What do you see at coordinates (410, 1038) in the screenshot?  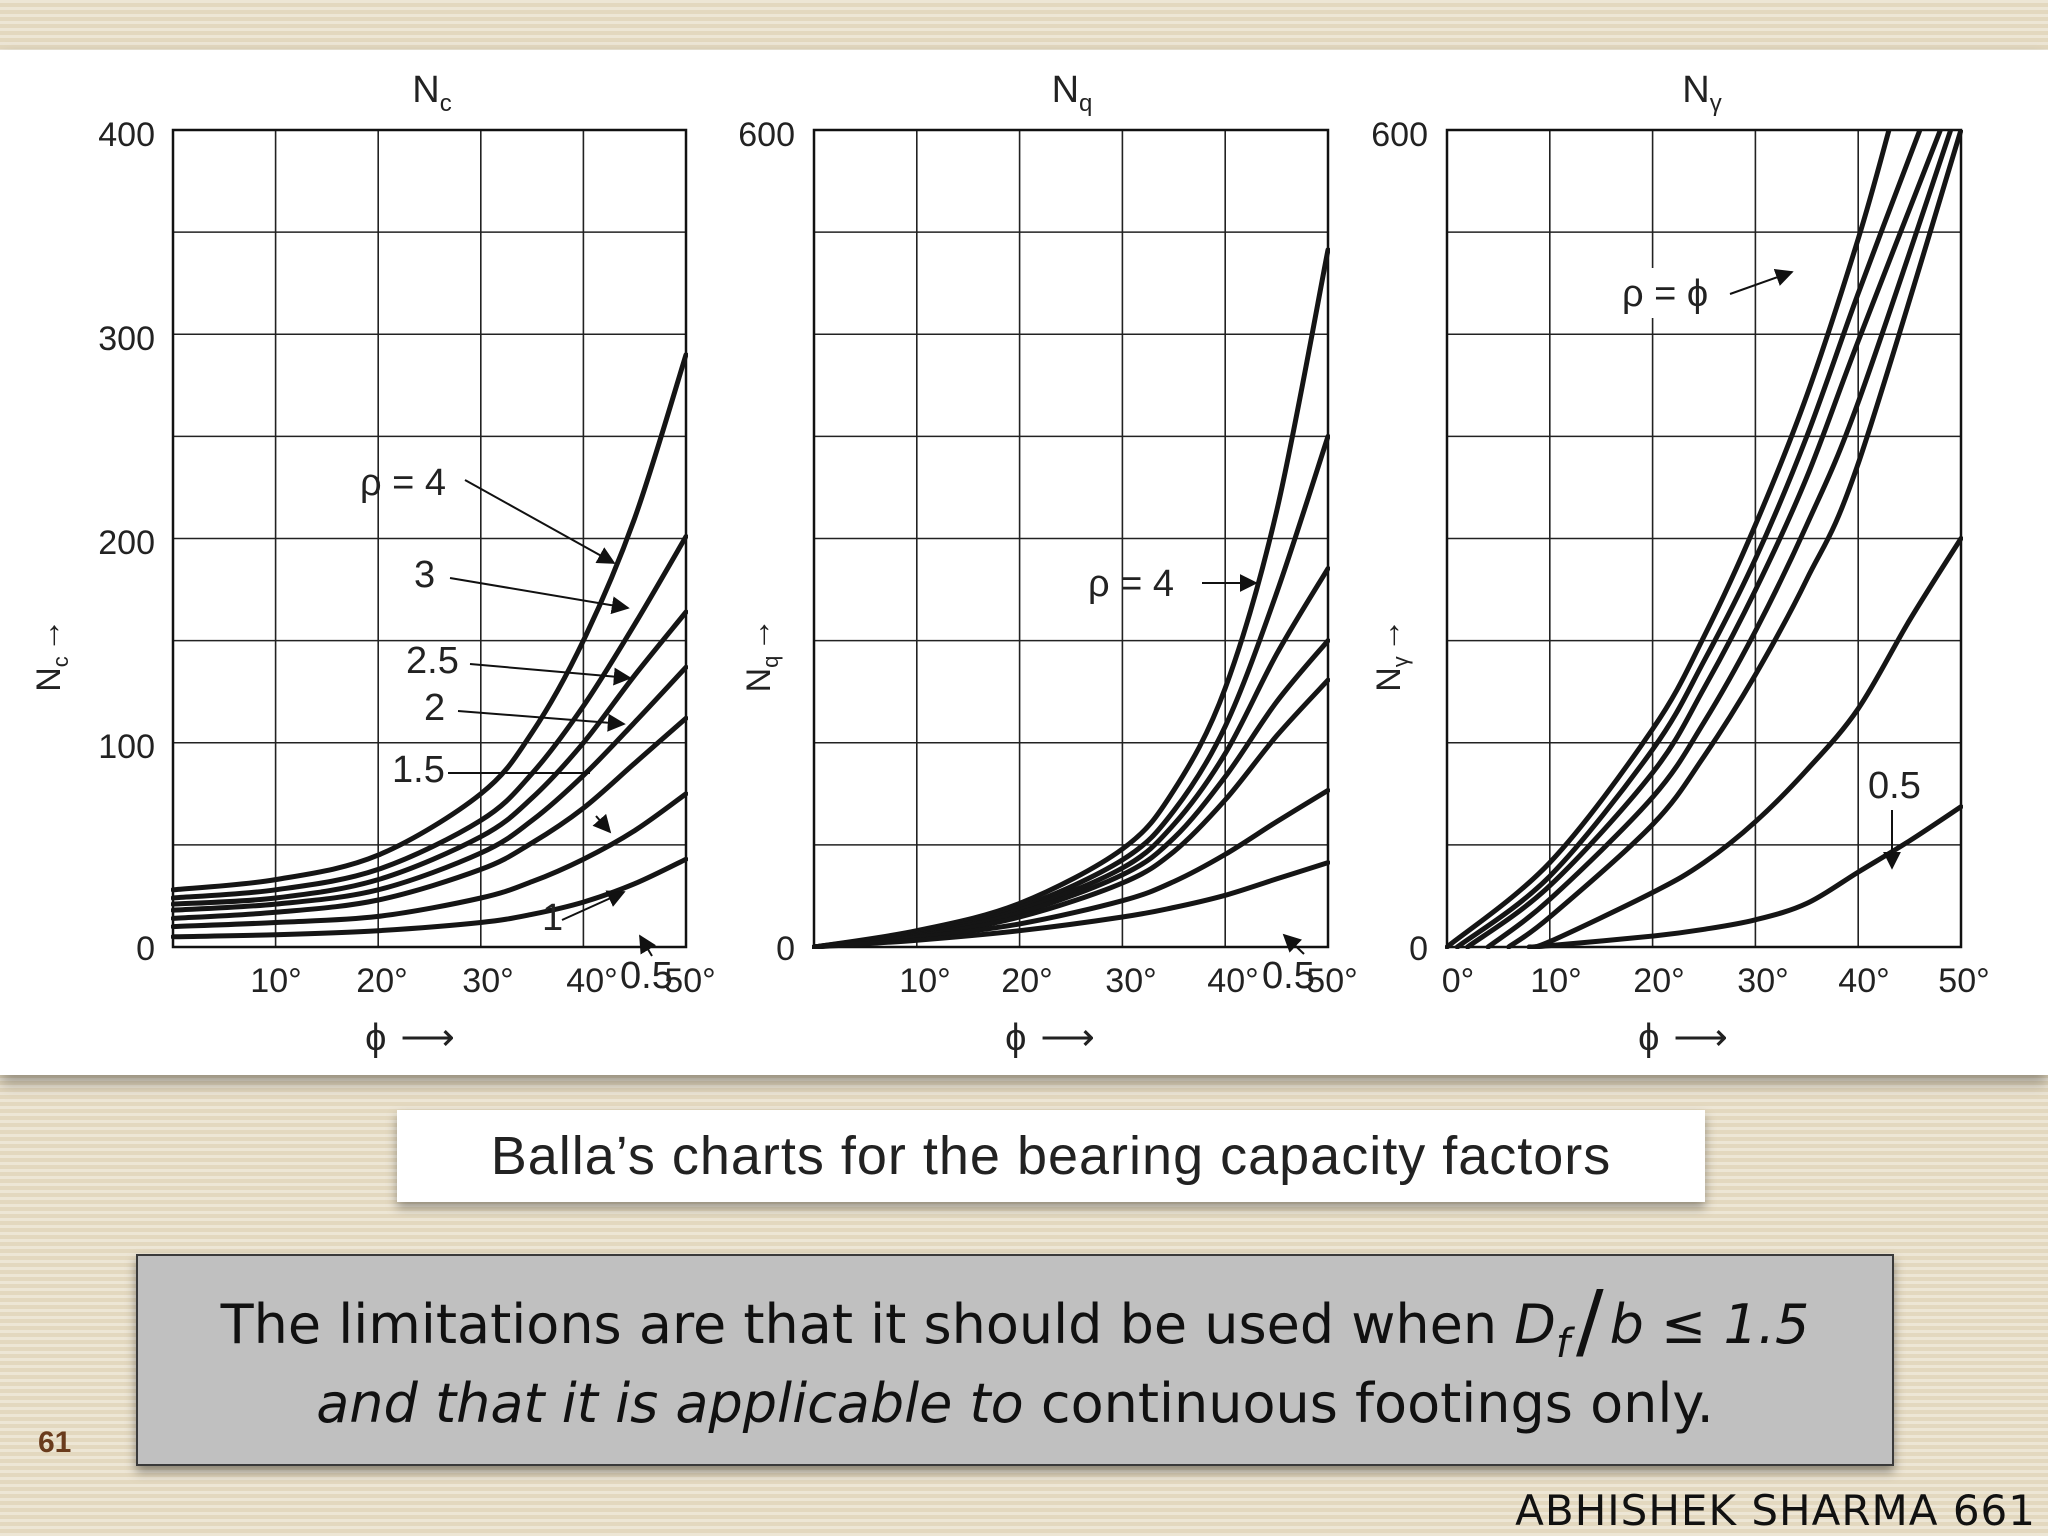 I see `nc-xlabel: ϕ ⟶` at bounding box center [410, 1038].